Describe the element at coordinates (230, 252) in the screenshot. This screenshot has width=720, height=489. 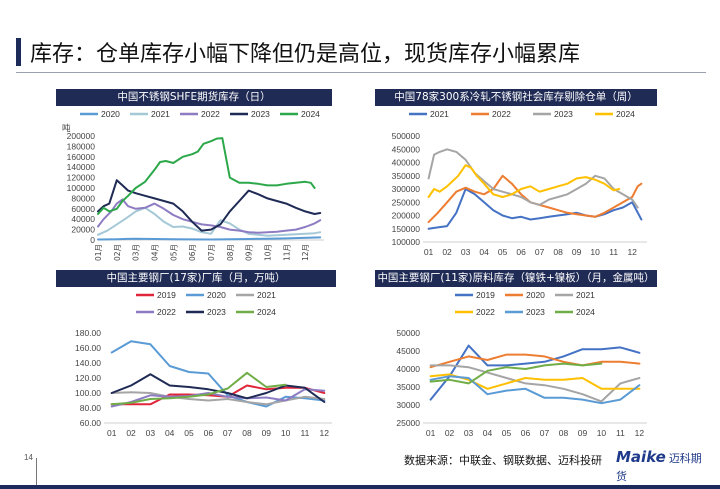
I see `x-tick-label: 08月` at that location.